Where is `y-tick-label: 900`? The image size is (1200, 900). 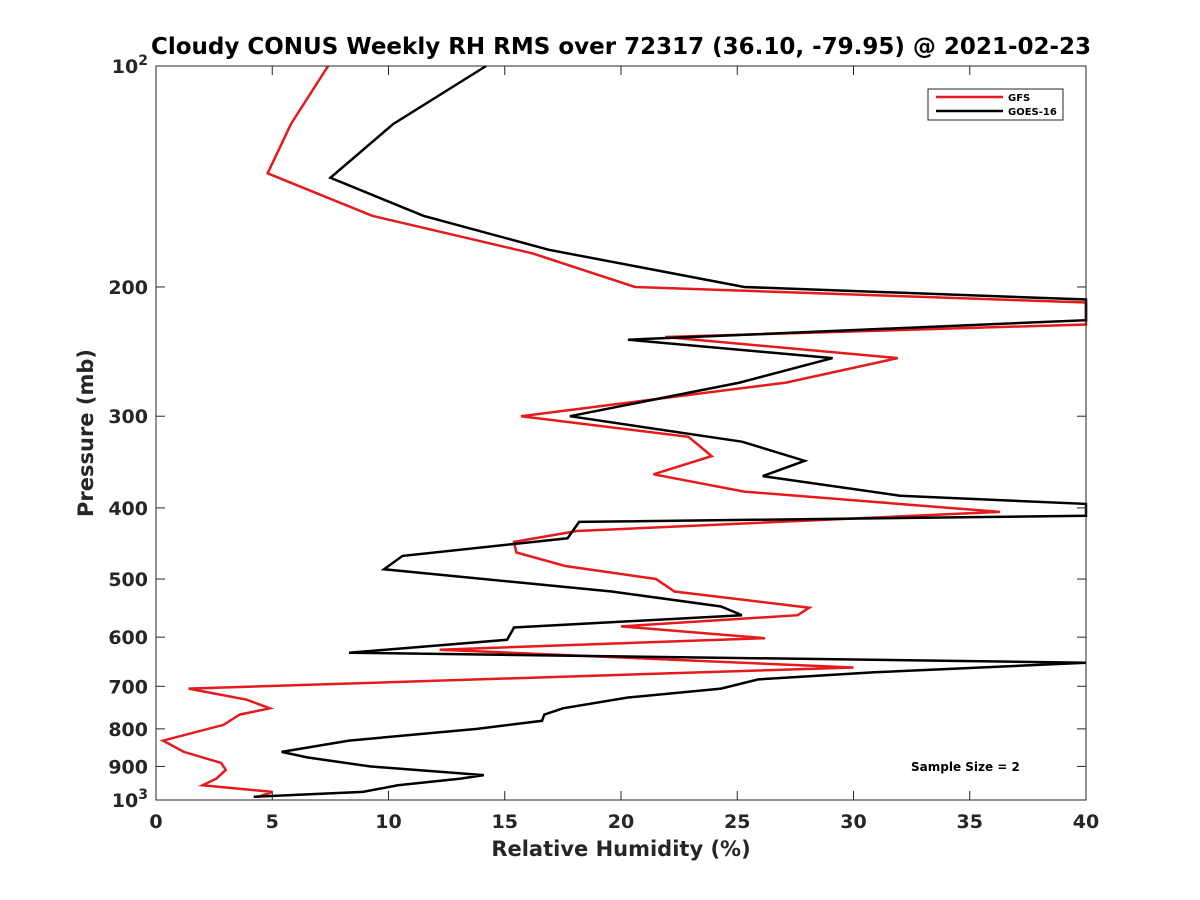 y-tick-label: 900 is located at coordinates (128, 767).